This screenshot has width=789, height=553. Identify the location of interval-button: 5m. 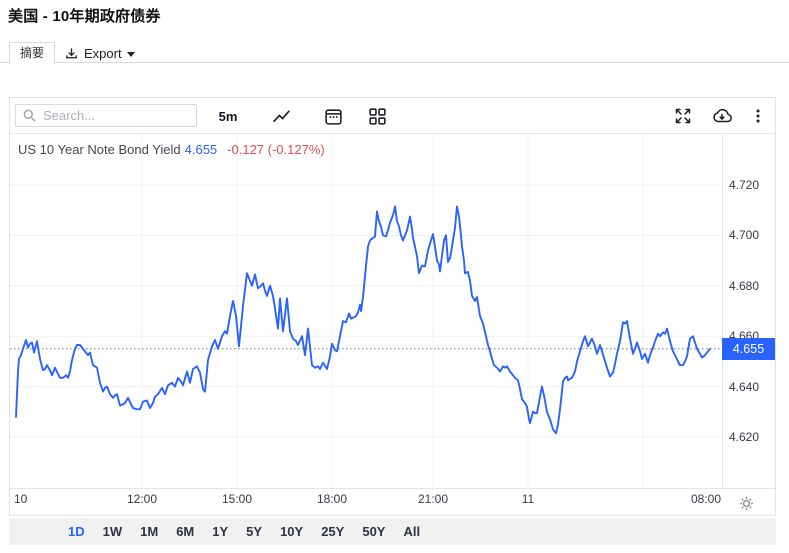
(228, 116).